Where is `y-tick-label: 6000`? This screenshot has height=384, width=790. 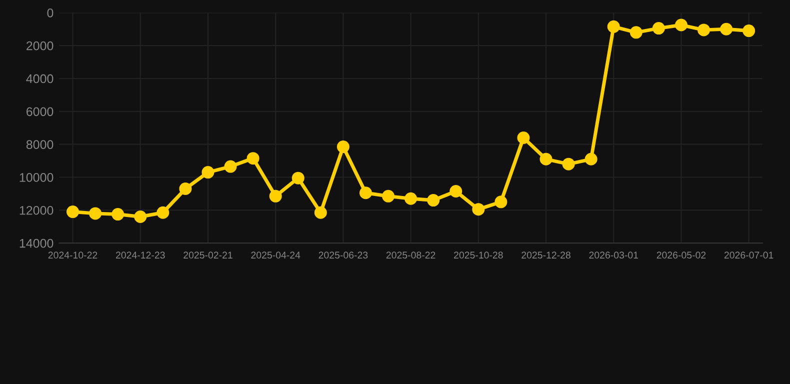
y-tick-label: 6000 is located at coordinates (40, 111).